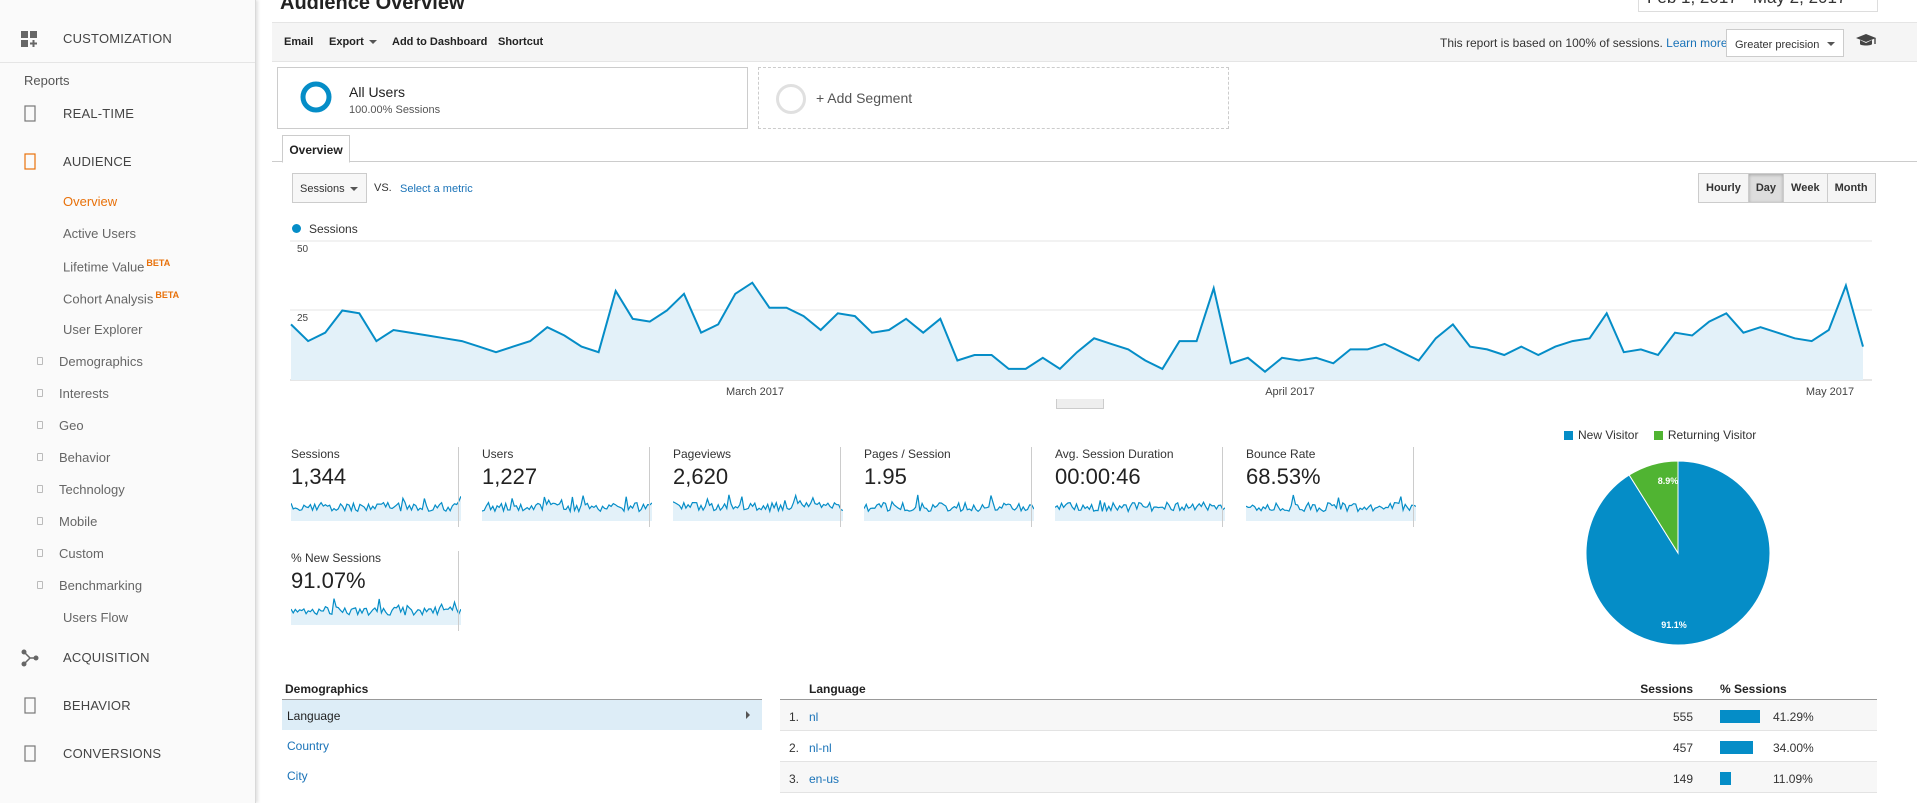 This screenshot has height=803, width=1917. Describe the element at coordinates (755, 392) in the screenshot. I see `x-tick-label: March 2017` at that location.